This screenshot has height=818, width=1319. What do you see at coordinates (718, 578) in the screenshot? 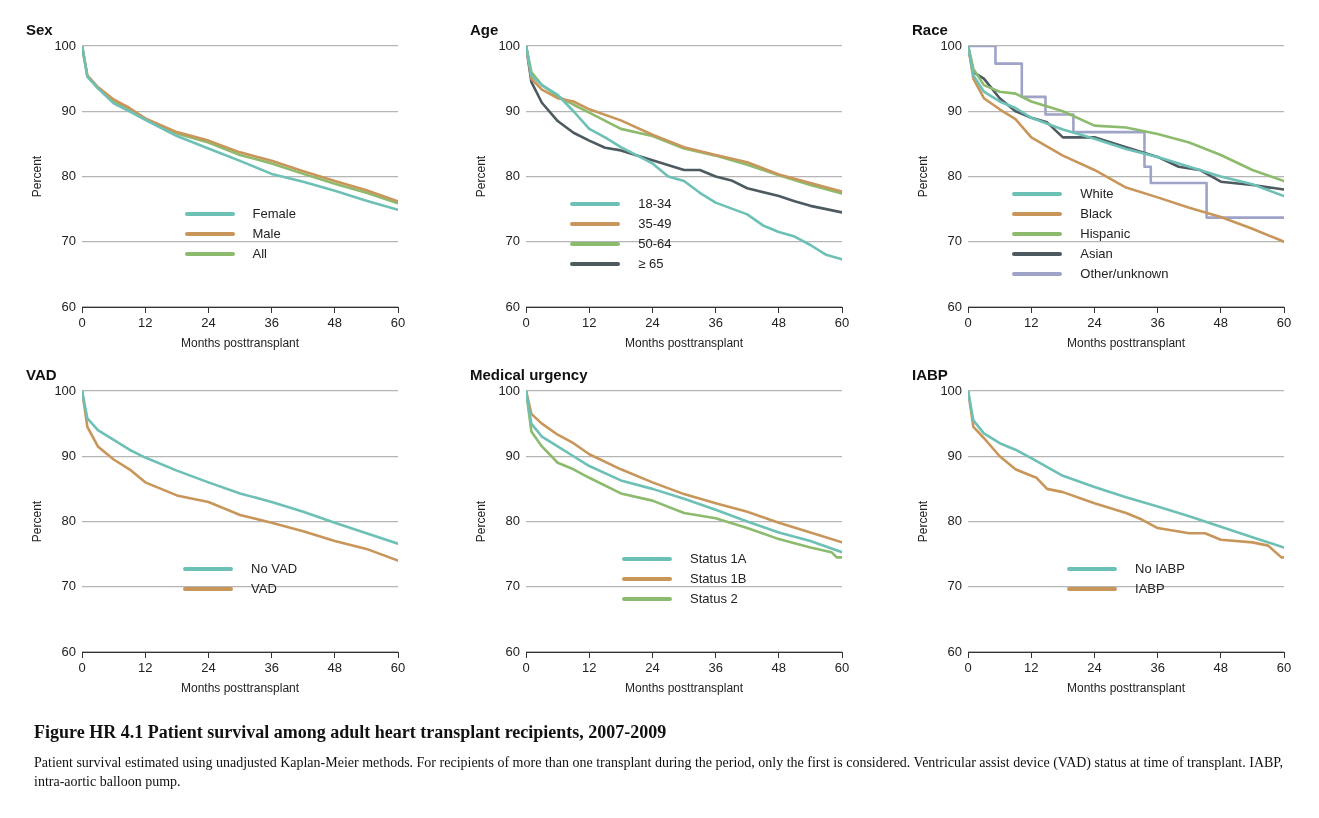
I see `legend-label: Status 1B` at bounding box center [718, 578].